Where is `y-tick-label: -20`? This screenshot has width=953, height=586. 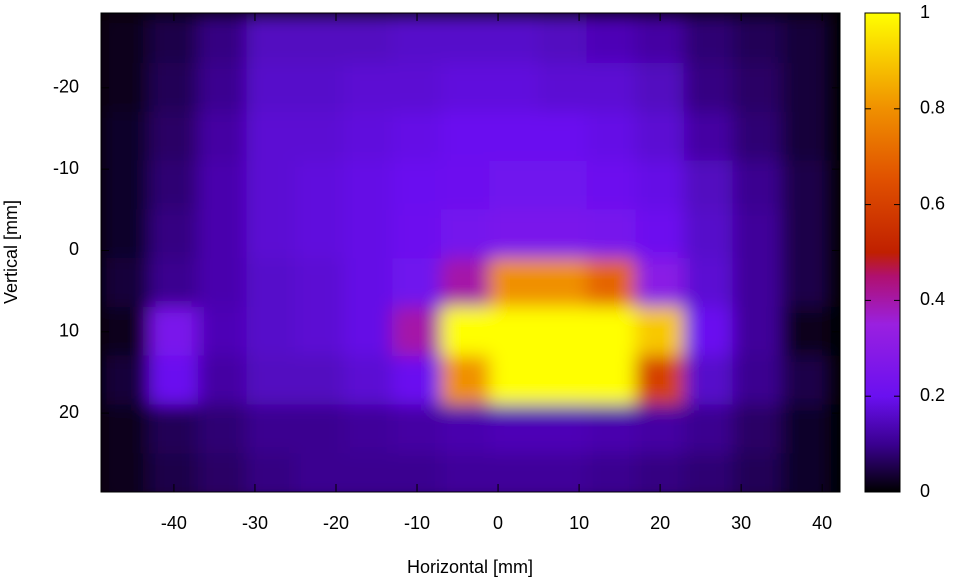
y-tick-label: -20 is located at coordinates (66, 87).